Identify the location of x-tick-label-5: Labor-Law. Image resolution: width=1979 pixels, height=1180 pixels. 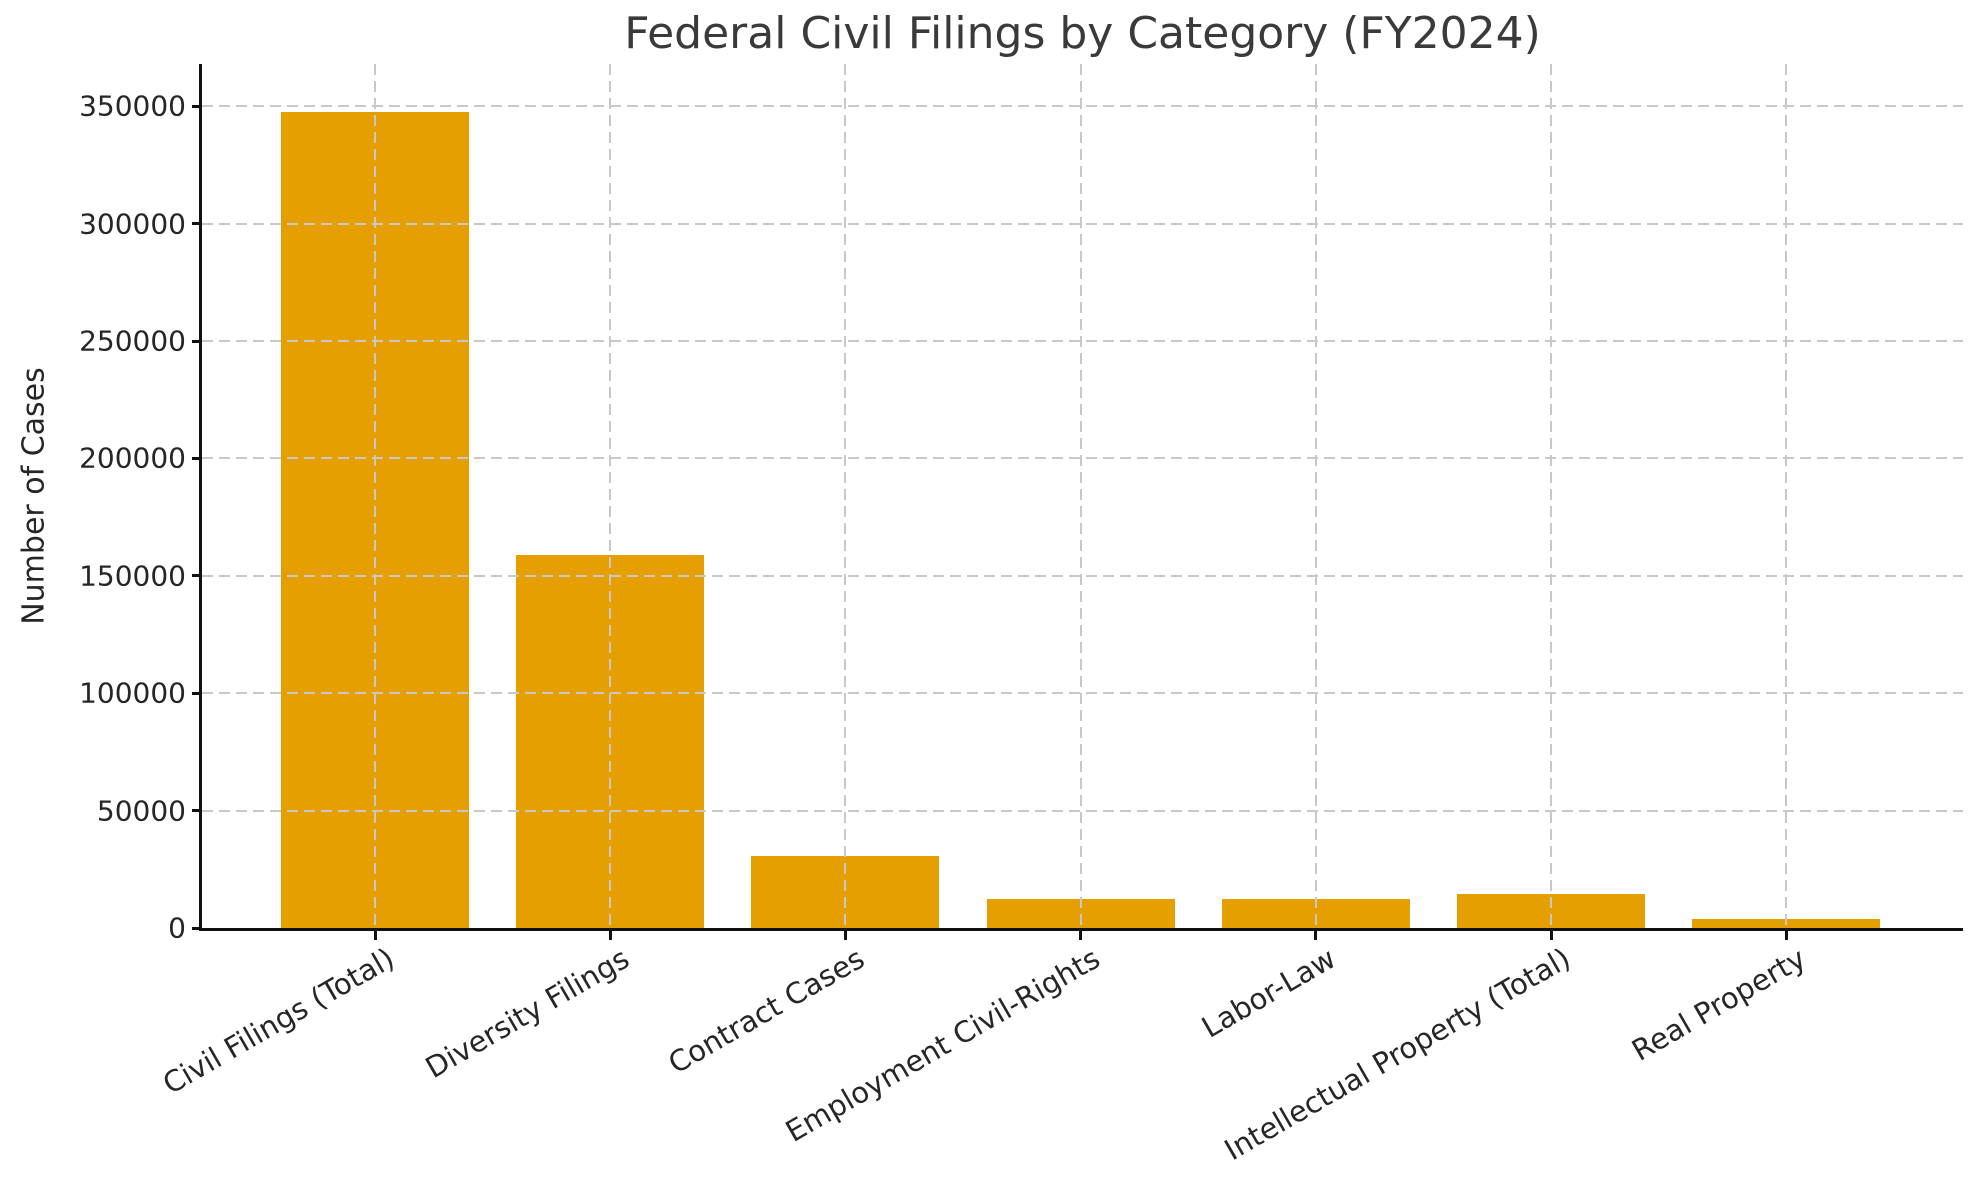
(1268, 993).